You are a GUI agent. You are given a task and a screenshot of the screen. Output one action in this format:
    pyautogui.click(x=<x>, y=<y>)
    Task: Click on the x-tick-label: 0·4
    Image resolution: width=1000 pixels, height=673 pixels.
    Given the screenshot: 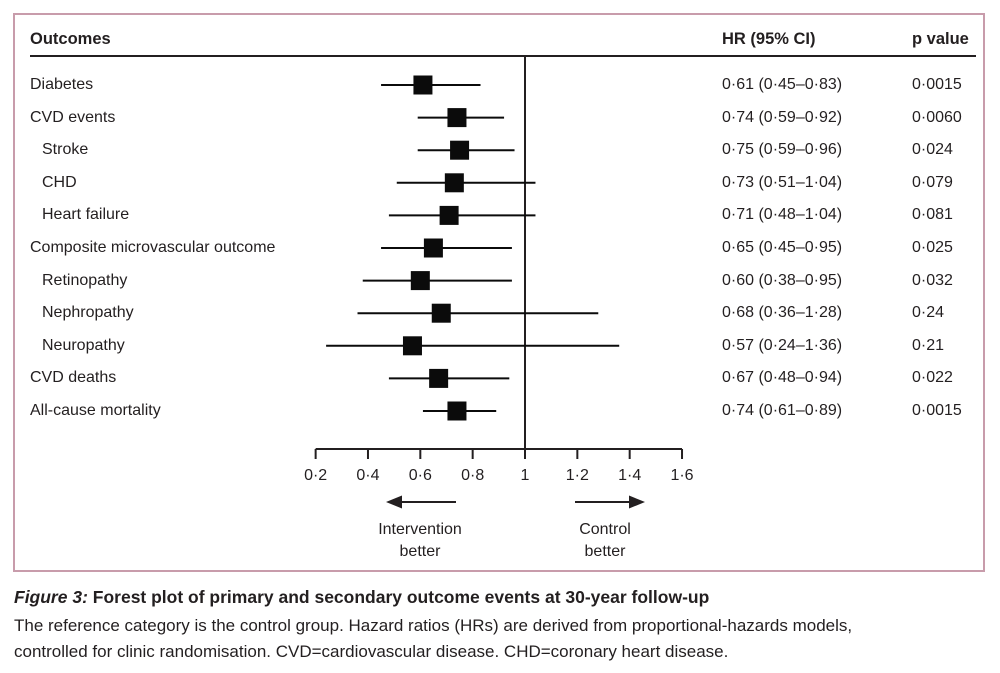 What is the action you would take?
    pyautogui.click(x=367, y=475)
    